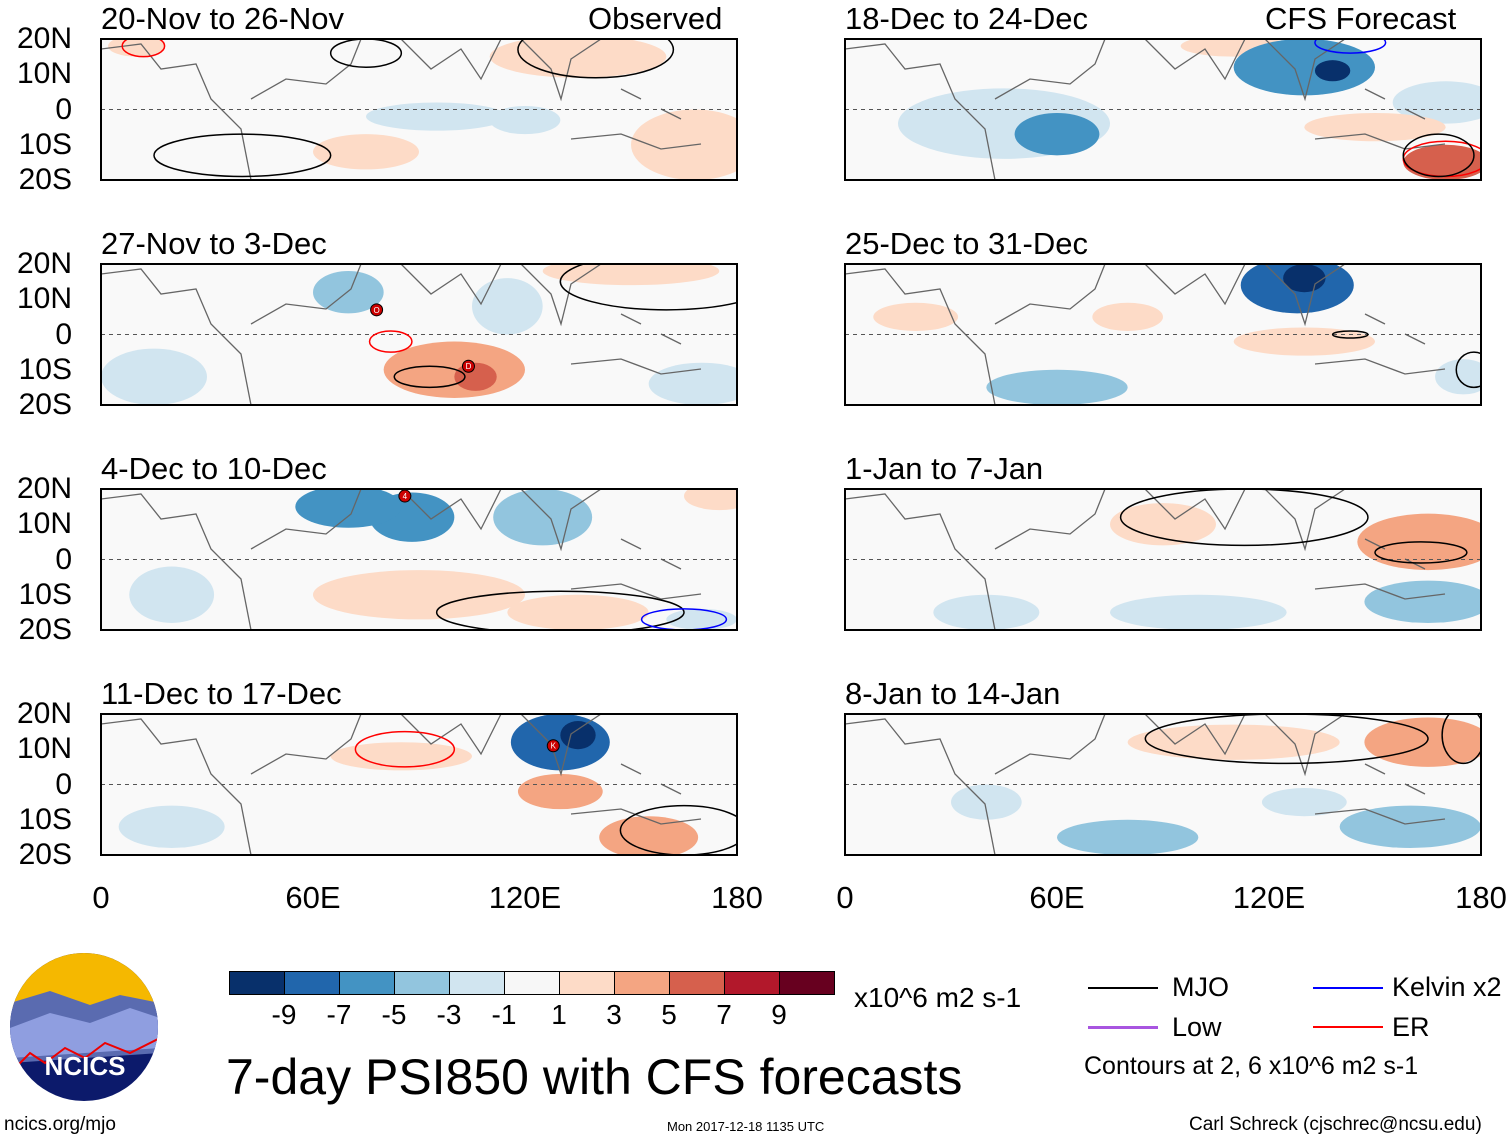 The height and width of the screenshot is (1142, 1510). What do you see at coordinates (559, 1014) in the screenshot?
I see `colorbar-tick-label: 1` at bounding box center [559, 1014].